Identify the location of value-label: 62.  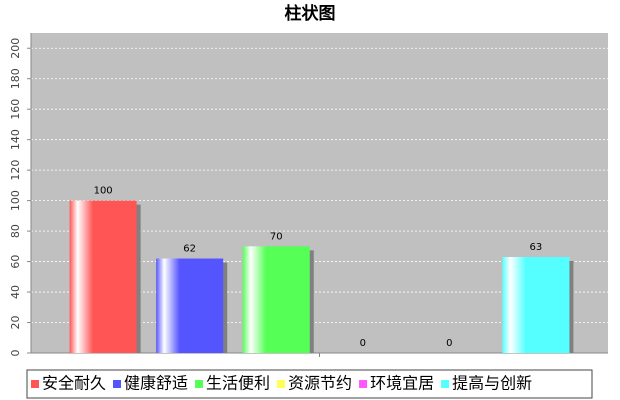
(189, 249).